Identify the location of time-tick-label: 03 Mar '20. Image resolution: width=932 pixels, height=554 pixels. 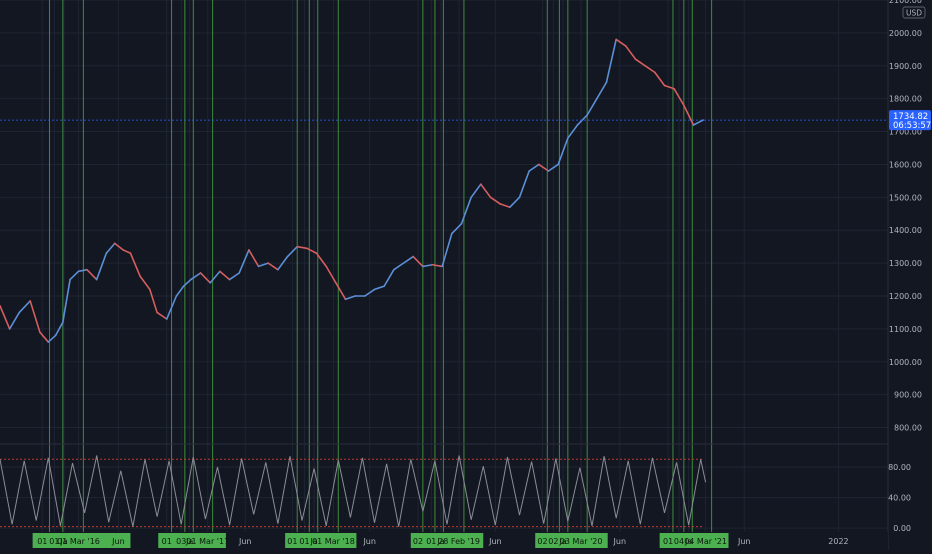
(581, 541).